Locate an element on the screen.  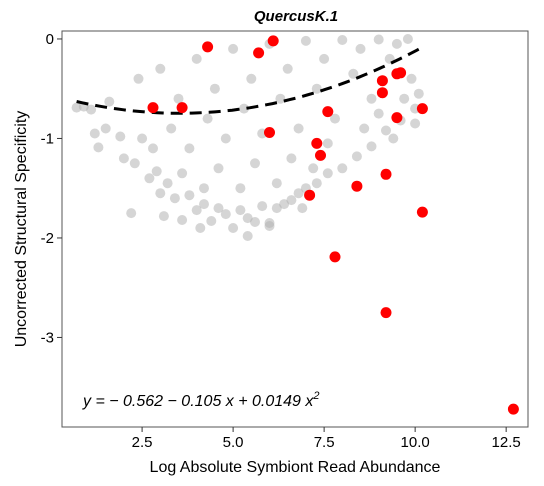
fit-equation: y = − 0.562 − 0.105 x + 0.0149 x2 is located at coordinates (201, 400).